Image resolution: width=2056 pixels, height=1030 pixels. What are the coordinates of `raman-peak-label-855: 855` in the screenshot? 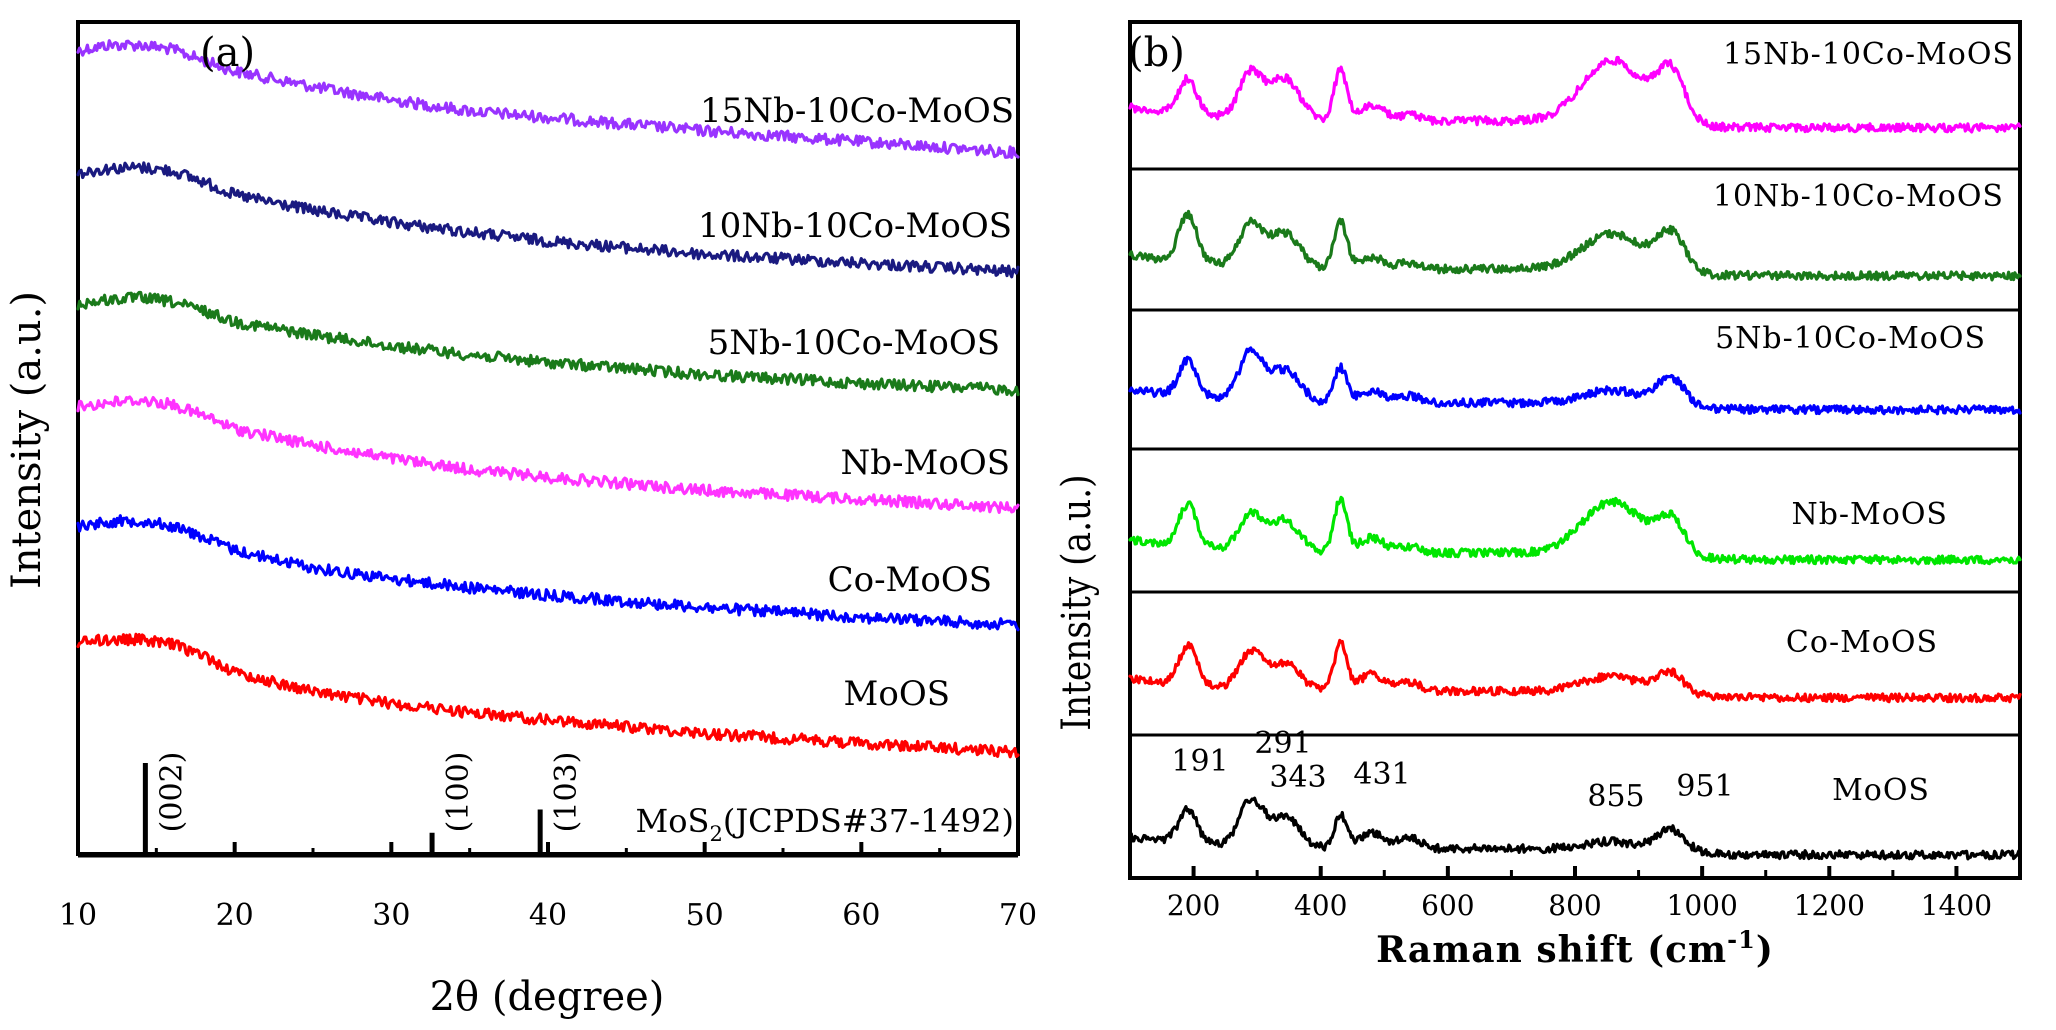 It's located at (1615, 796).